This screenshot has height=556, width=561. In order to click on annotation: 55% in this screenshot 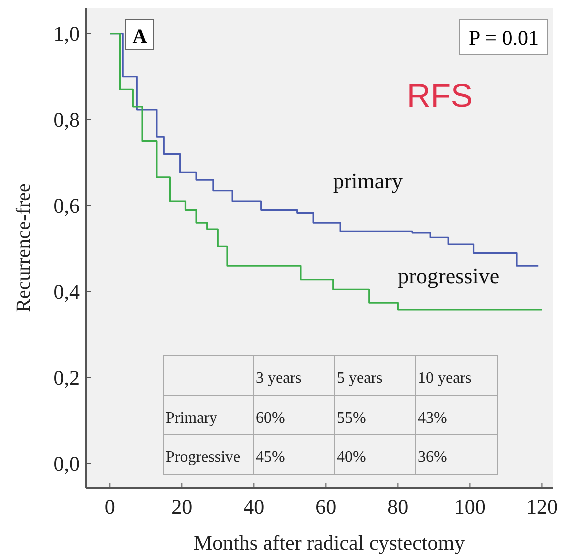, I will do `click(351, 418)`.